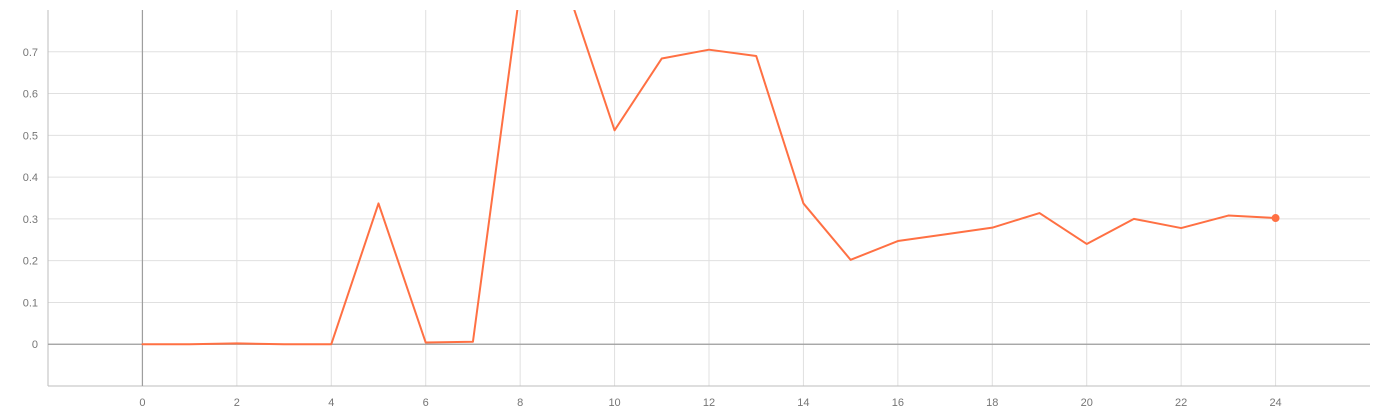  What do you see at coordinates (426, 403) in the screenshot?
I see `x-tick-label: 6` at bounding box center [426, 403].